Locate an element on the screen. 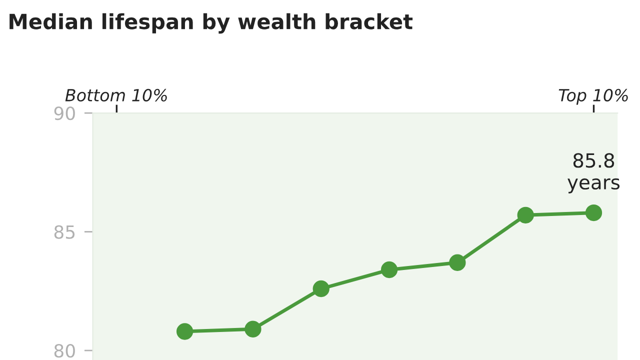 The width and height of the screenshot is (640, 360). y-tick-label: 85 is located at coordinates (64, 232).